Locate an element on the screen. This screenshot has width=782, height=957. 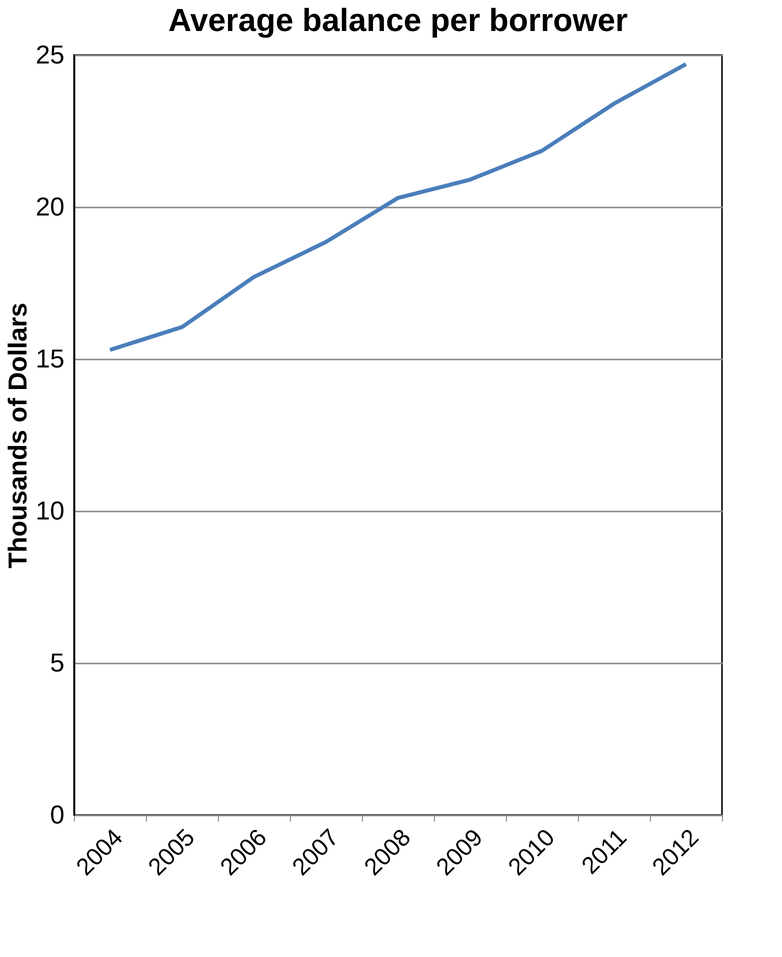
y-tick-label: 5 is located at coordinates (57, 663).